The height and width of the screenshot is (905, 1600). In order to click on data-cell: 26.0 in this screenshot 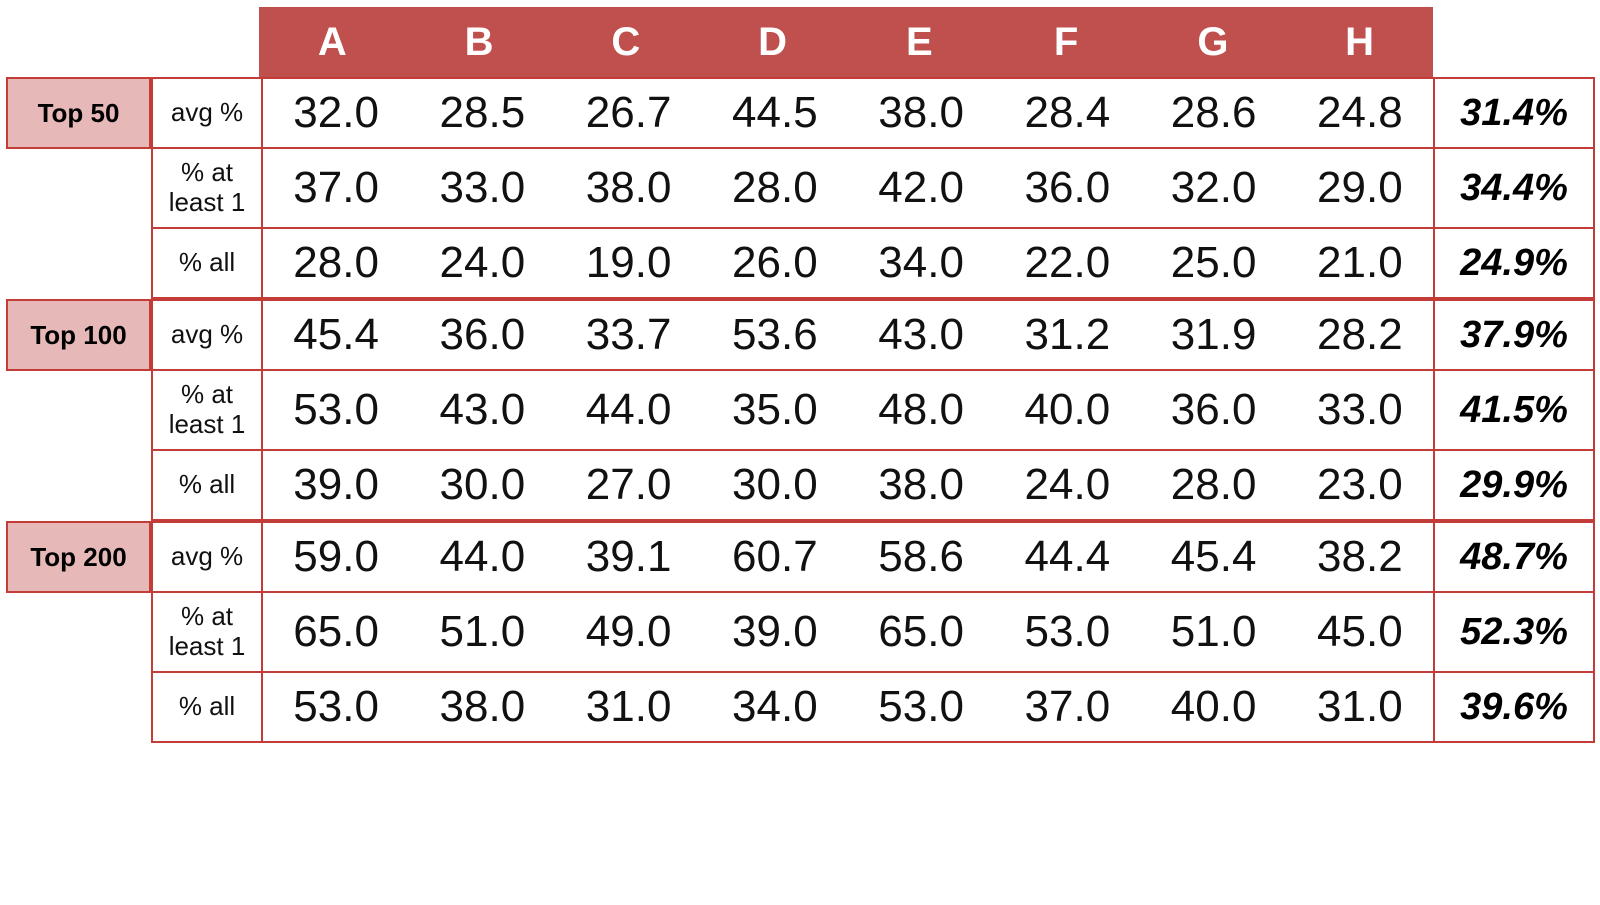, I will do `click(775, 262)`.